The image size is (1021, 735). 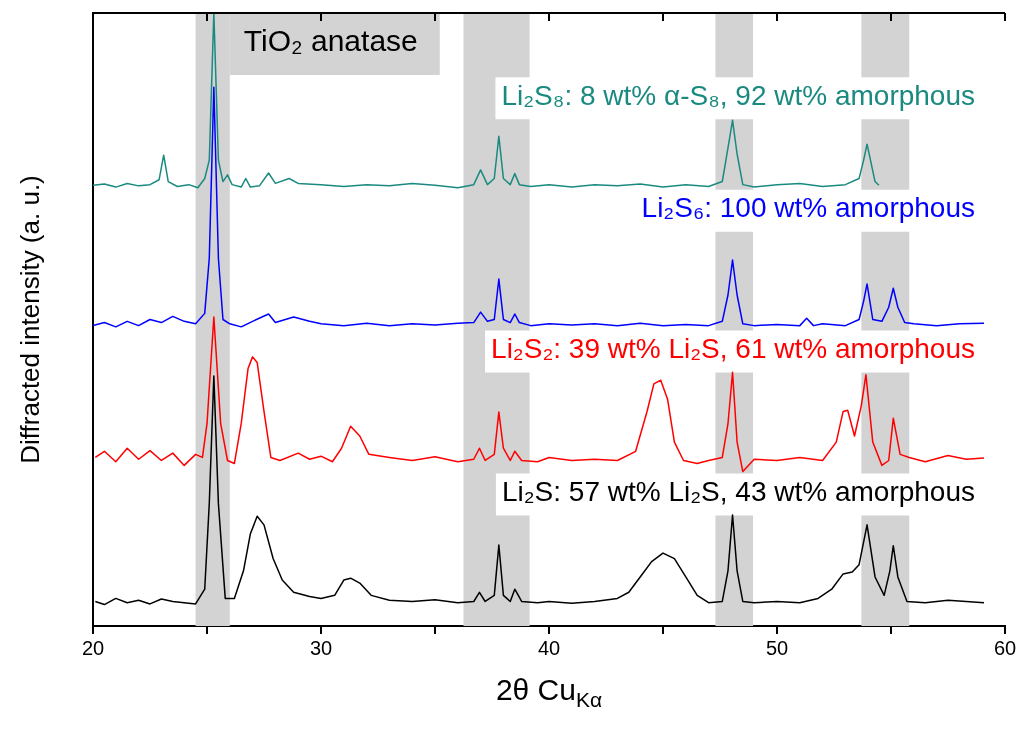 What do you see at coordinates (321, 647) in the screenshot?
I see `x-tick-label: 30` at bounding box center [321, 647].